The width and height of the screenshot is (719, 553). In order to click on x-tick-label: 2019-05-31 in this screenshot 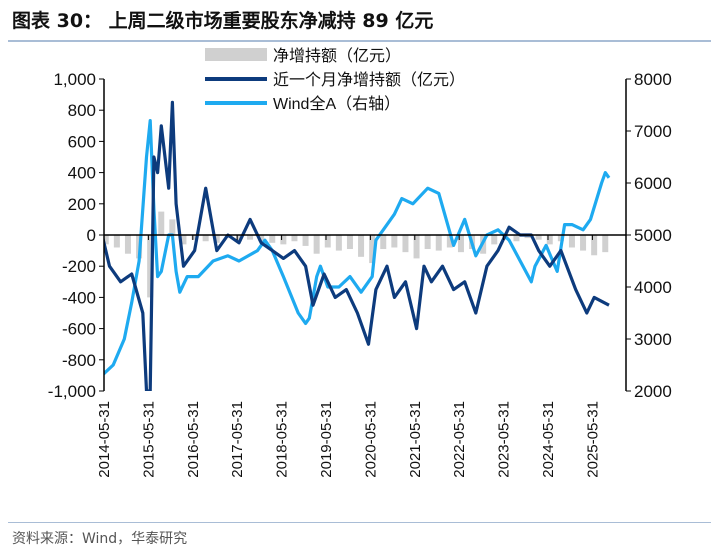, I will do `click(326, 439)`.